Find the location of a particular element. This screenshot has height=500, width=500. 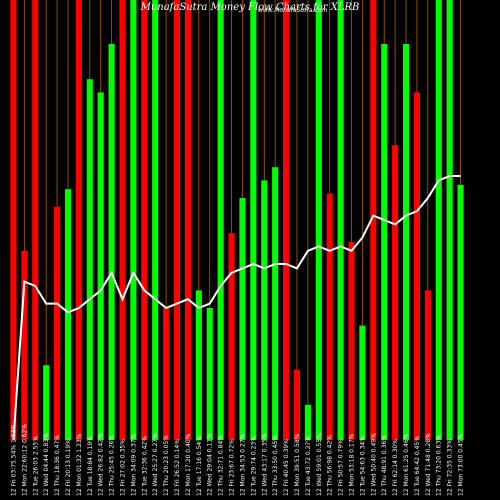

x-tick-label: 12 Fri 40:45 0.39% is located at coordinates (286, 467).